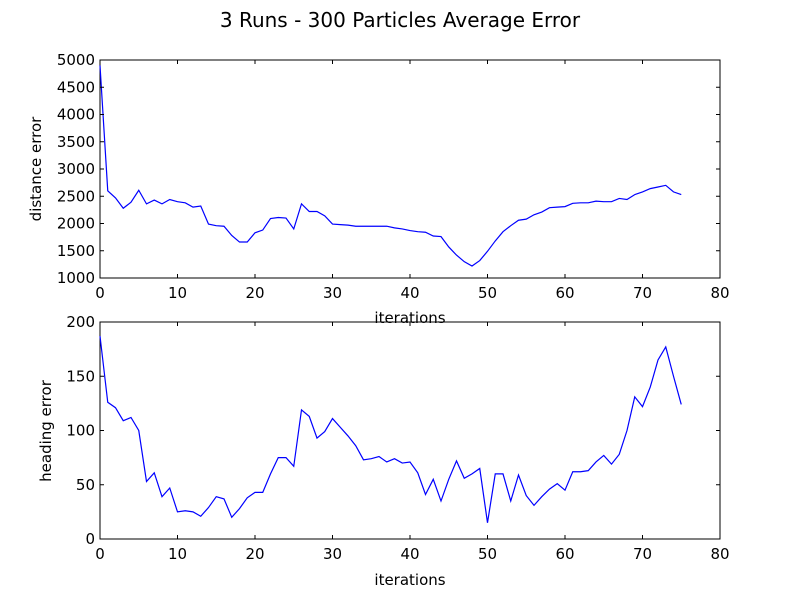  What do you see at coordinates (564, 554) in the screenshot?
I see `heading-error-x-tick-label: 60` at bounding box center [564, 554].